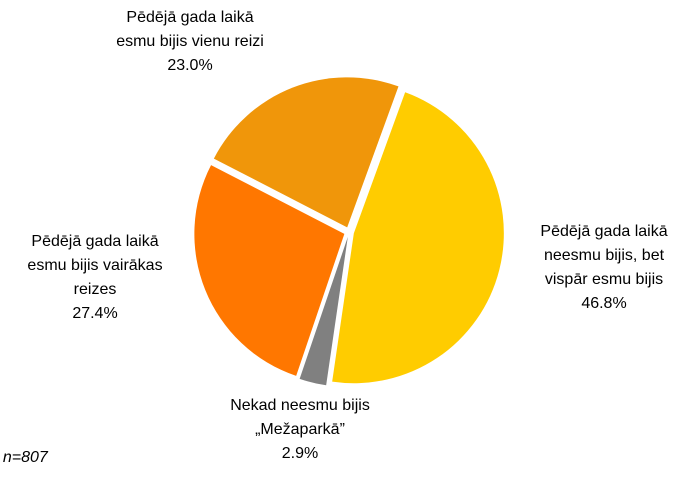 This screenshot has height=477, width=689. Describe the element at coordinates (190, 29) in the screenshot. I see `category-label: Pēdējā gada laikā esmu bijis vienu reizi` at that location.